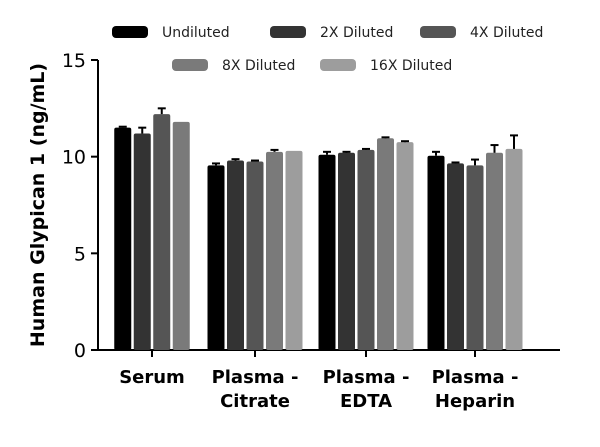 The width and height of the screenshot is (600, 447). Describe the element at coordinates (74, 61) in the screenshot. I see `y-tick-label: 15` at that location.